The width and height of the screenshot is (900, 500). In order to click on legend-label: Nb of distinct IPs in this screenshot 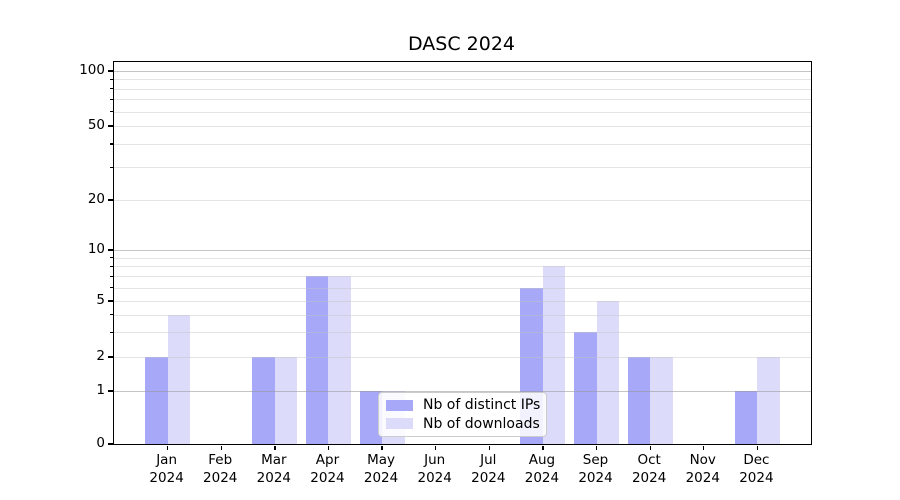, I will do `click(482, 405)`.